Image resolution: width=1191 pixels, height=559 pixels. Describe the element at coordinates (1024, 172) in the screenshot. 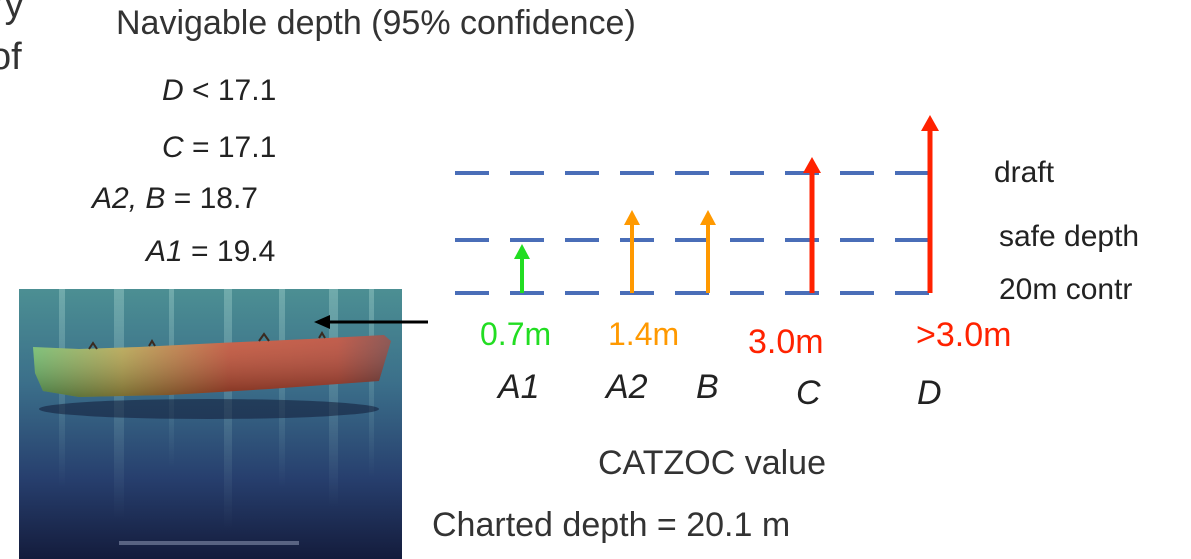

I see `level-label-draft: draft` at that location.